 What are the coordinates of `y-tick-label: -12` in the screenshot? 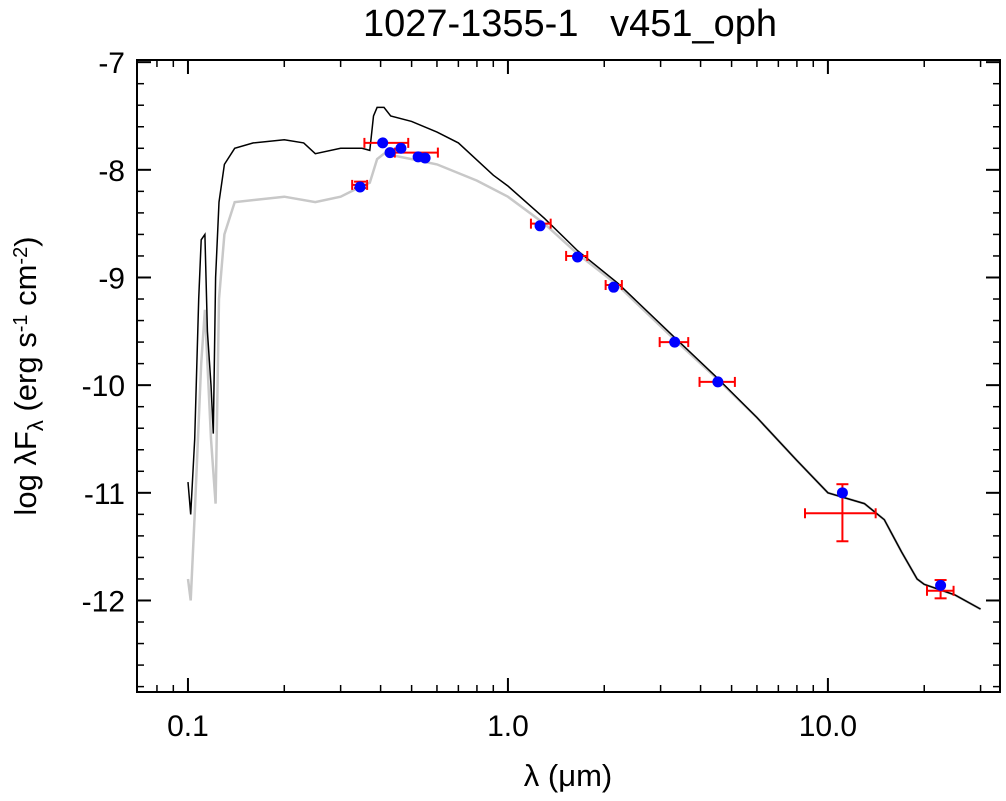 It's located at (103, 601).